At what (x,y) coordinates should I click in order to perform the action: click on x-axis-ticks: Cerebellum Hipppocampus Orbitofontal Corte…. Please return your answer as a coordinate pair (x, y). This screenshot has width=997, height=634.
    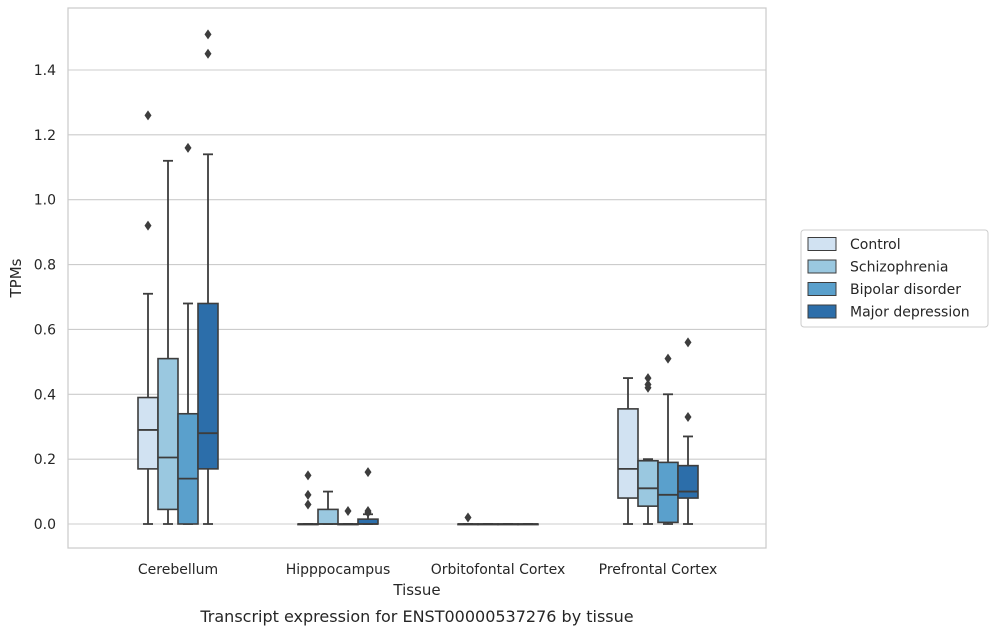
    Looking at the image, I should click on (427, 570).